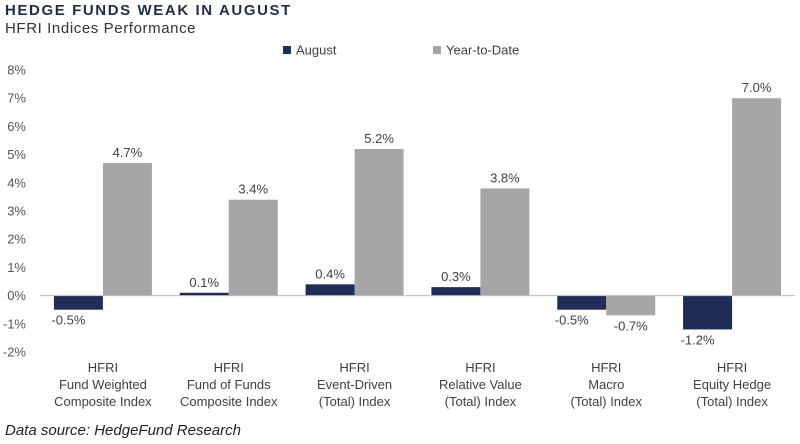 This screenshot has height=444, width=800. What do you see at coordinates (698, 339) in the screenshot?
I see `august-data-label: -1.2%` at bounding box center [698, 339].